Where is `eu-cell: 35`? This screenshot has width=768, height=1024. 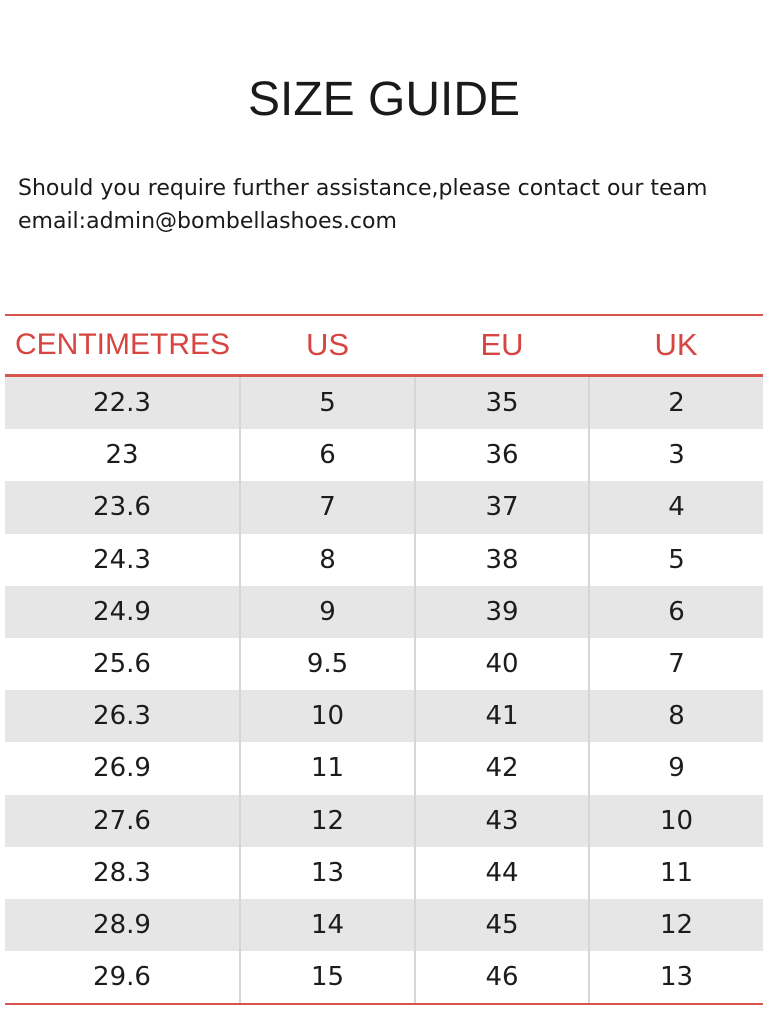
eu-cell: 35 is located at coordinates (501, 402).